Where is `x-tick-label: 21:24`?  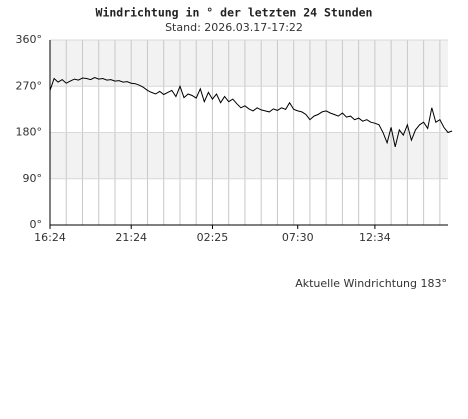 x-tick-label: 21:24 is located at coordinates (131, 237).